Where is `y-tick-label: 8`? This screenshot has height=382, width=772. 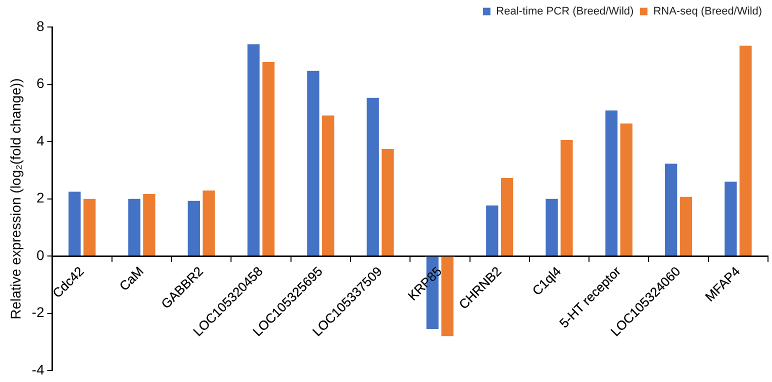
y-tick-label: 8 is located at coordinates (40, 26).